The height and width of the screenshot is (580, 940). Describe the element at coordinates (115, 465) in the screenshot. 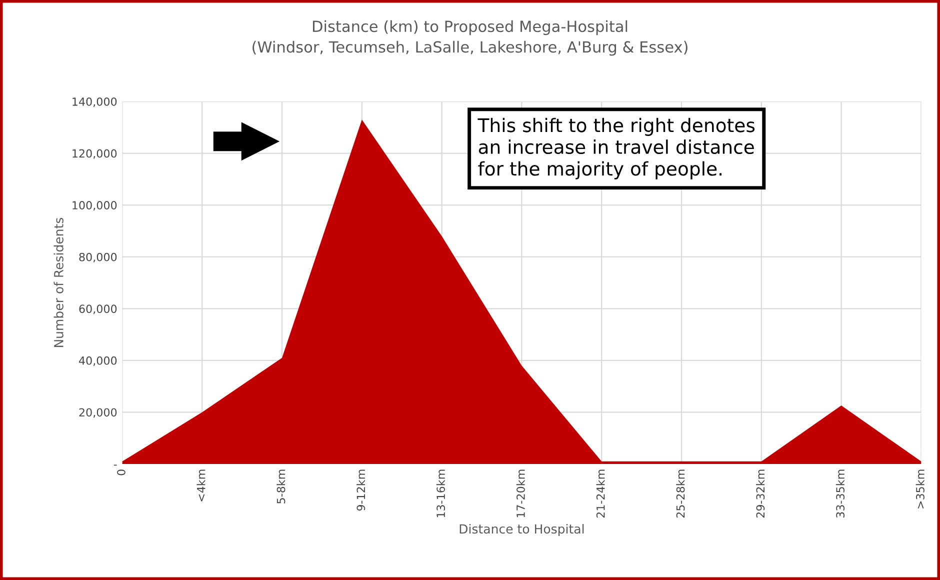

I see `y-tick-label: -` at that location.